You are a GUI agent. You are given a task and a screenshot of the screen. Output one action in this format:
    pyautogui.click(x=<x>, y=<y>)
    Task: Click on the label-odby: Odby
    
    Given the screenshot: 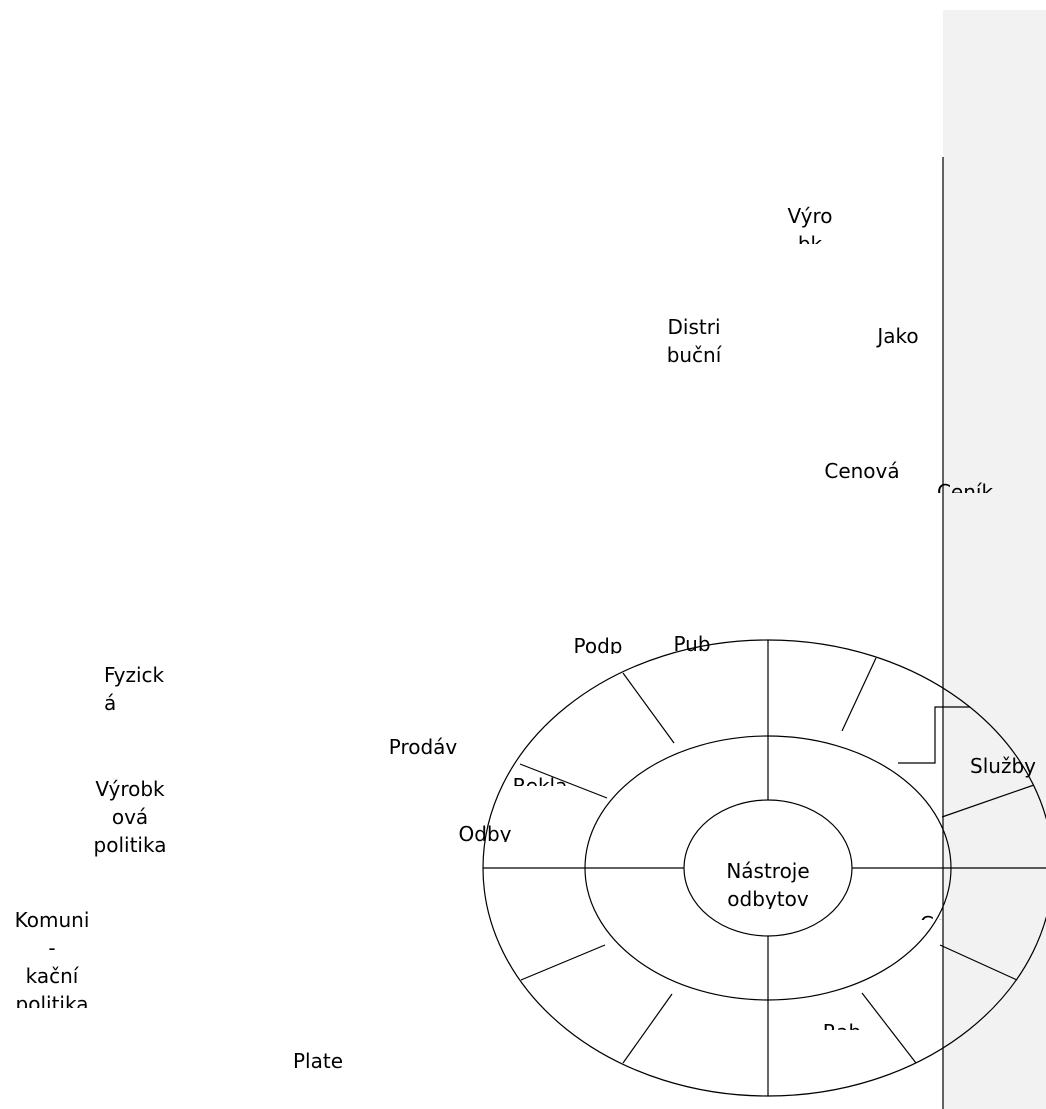 What is the action you would take?
    pyautogui.click(x=485, y=832)
    